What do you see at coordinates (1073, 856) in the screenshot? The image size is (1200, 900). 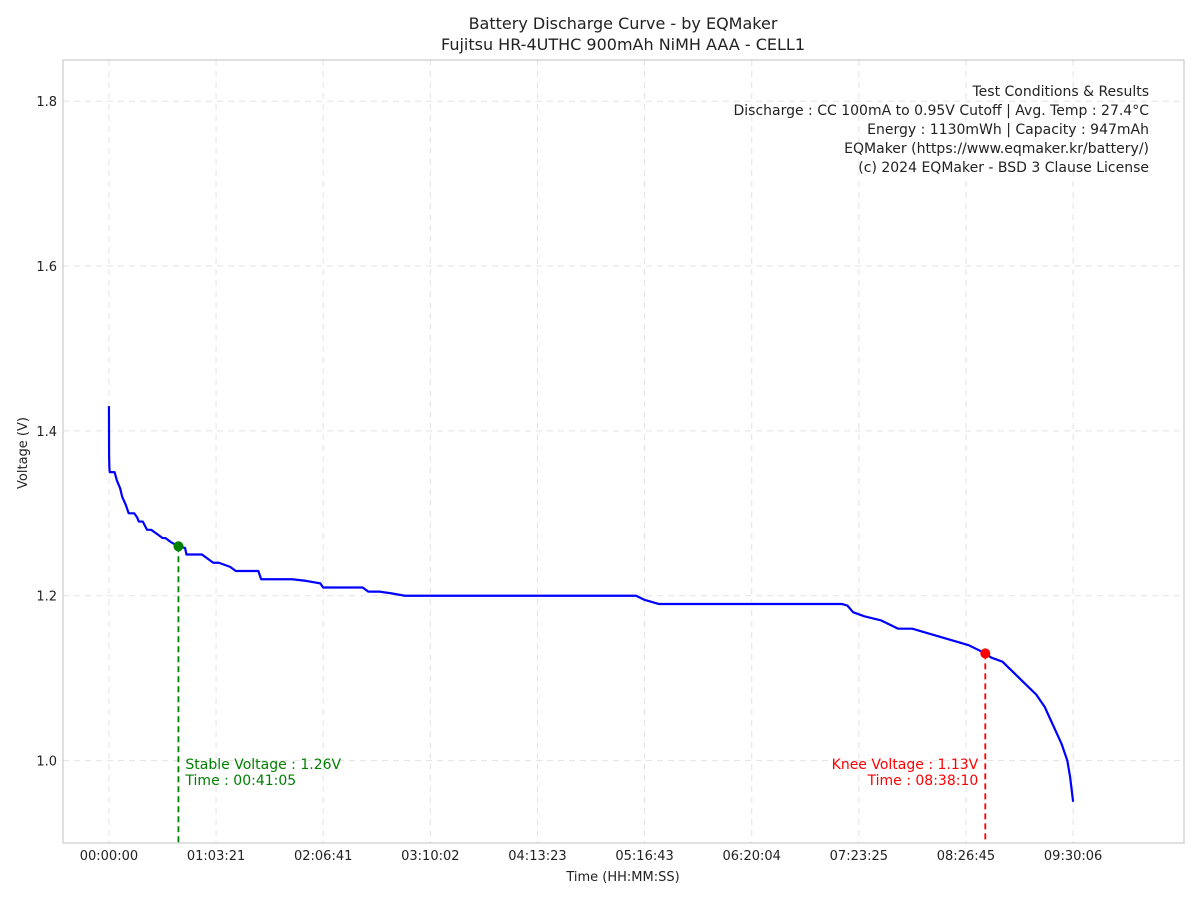 I see `x-tick-label: 09:30:06` at bounding box center [1073, 856].